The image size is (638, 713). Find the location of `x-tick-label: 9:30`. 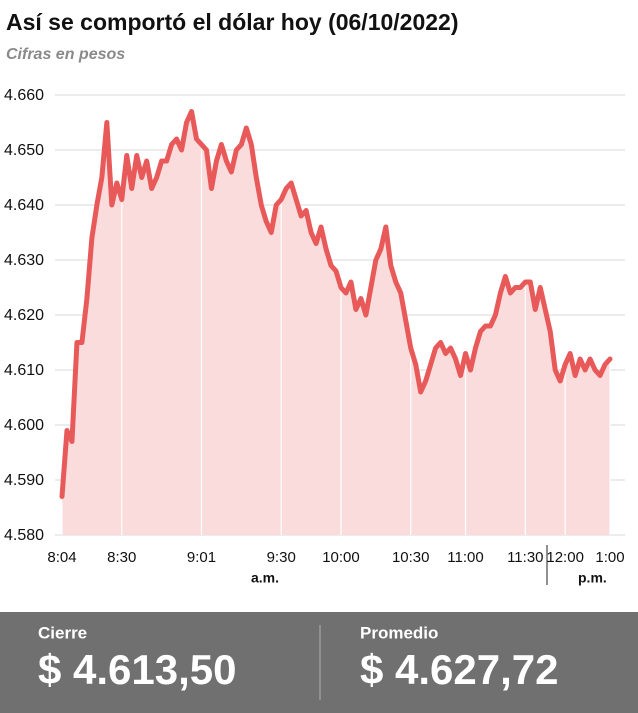

x-tick-label: 9:30 is located at coordinates (281, 557).